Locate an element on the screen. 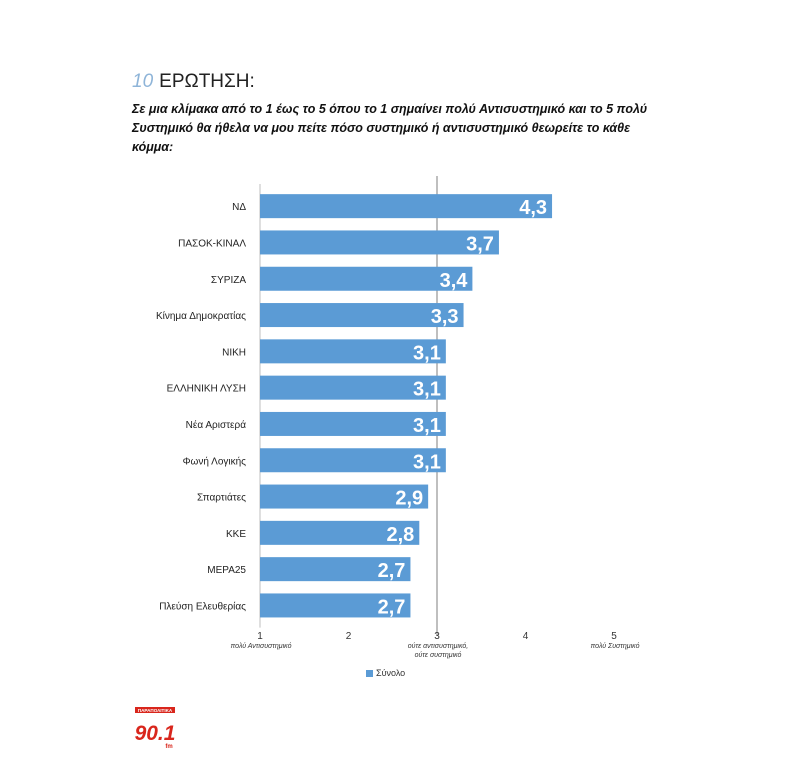 The width and height of the screenshot is (800, 762). chart-legend: Σύνολο is located at coordinates (385, 673).